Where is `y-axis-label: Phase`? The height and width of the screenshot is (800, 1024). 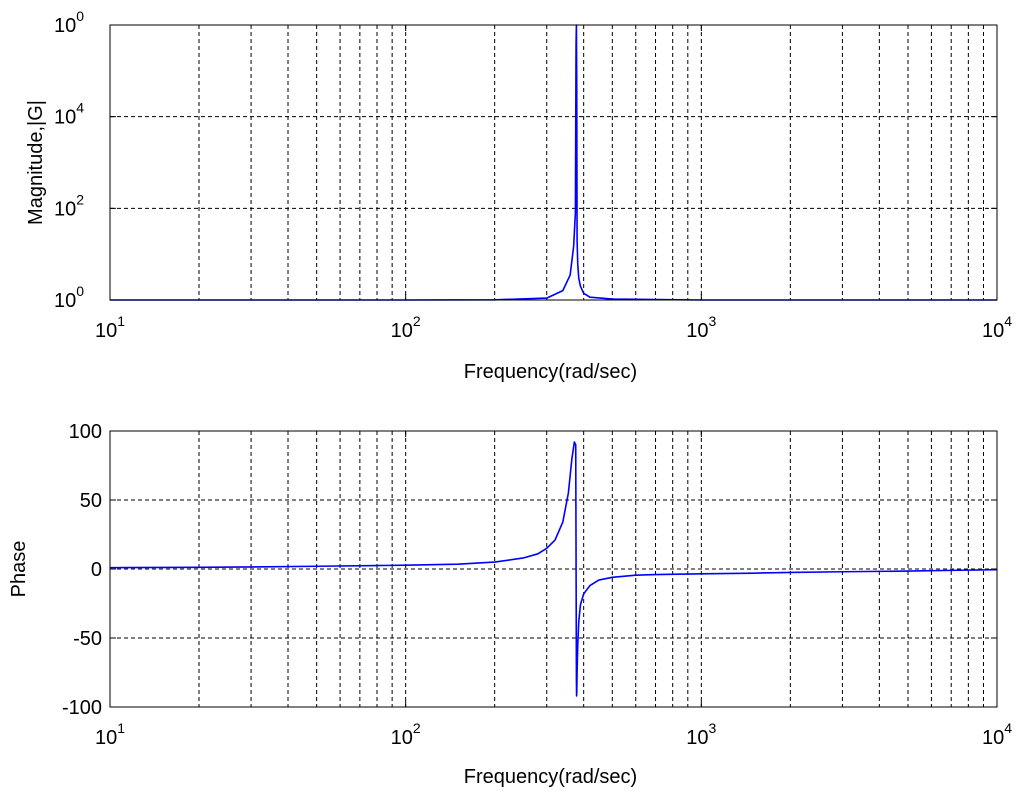 y-axis-label: Phase is located at coordinates (19, 569).